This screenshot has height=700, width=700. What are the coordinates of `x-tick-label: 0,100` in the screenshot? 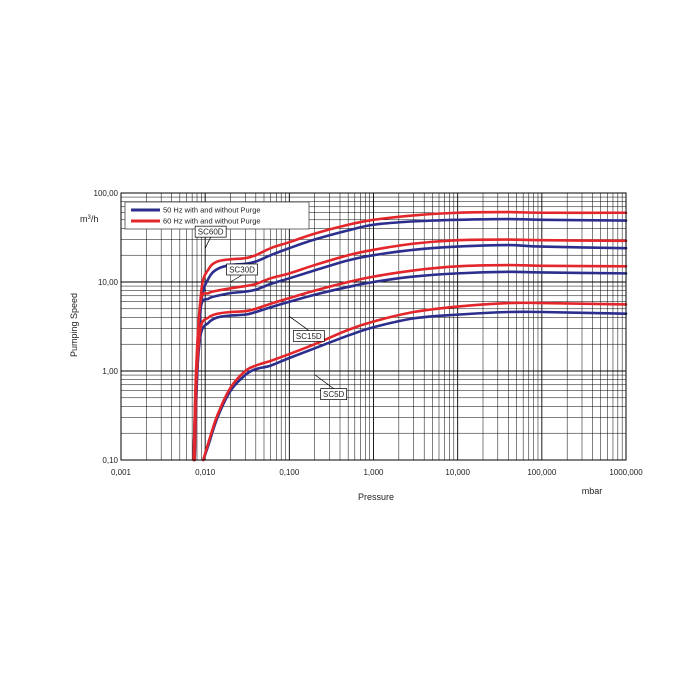 It's located at (289, 472).